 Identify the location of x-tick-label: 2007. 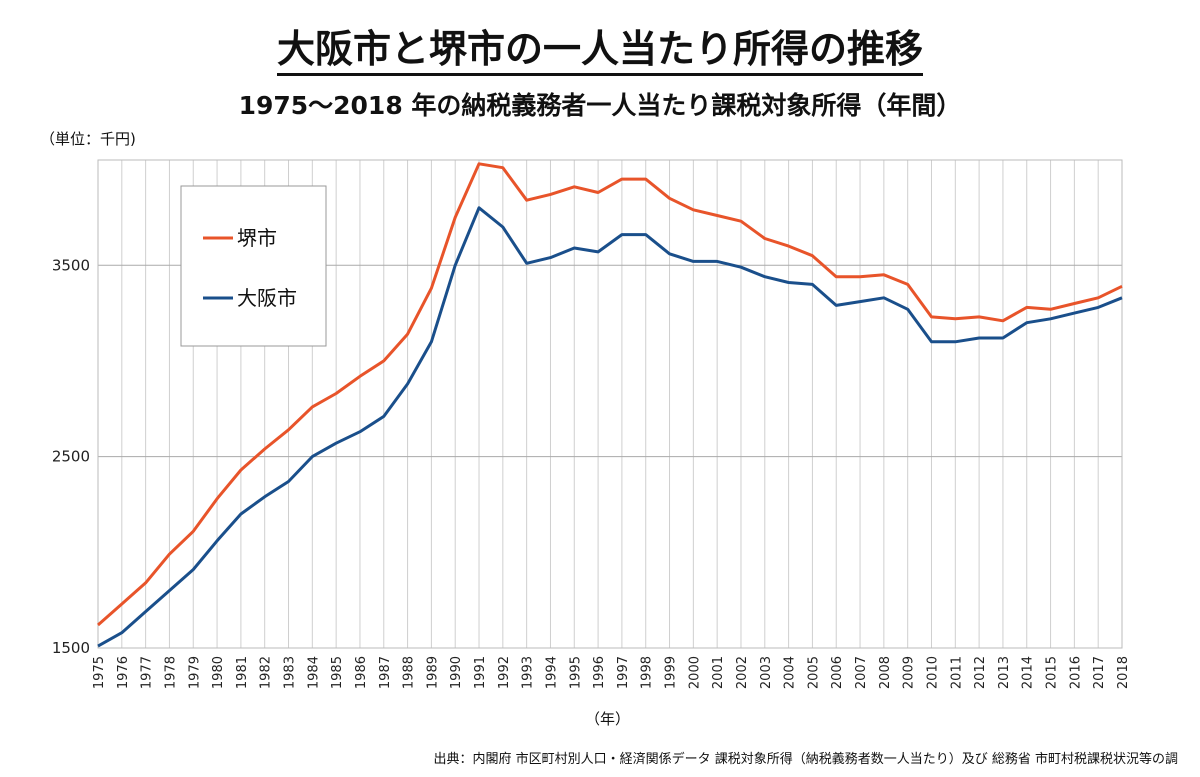
(861, 672).